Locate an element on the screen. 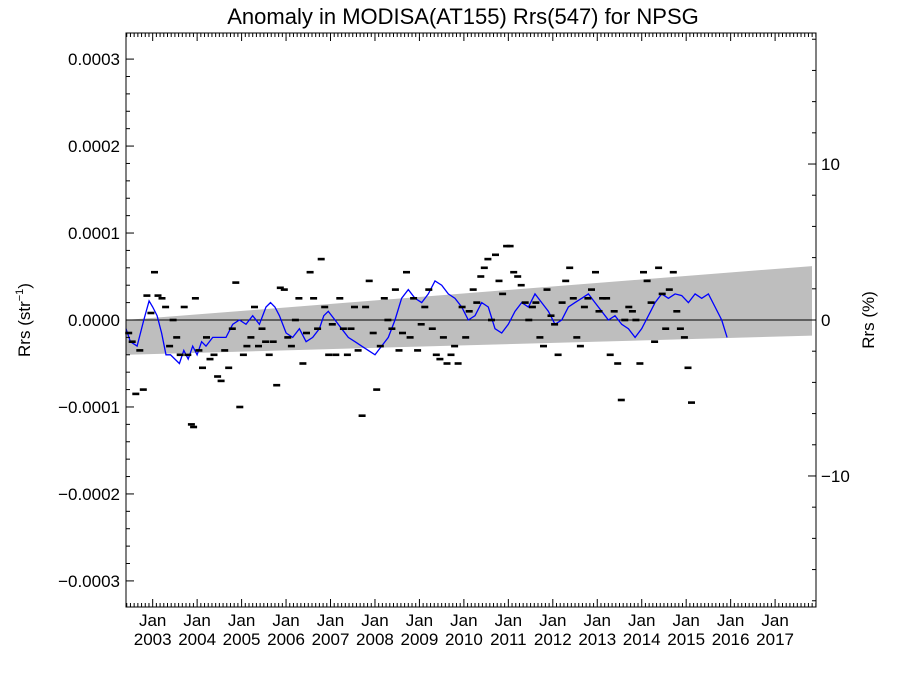 The image size is (900, 675). x-tick-label-year: 2004 is located at coordinates (197, 639).